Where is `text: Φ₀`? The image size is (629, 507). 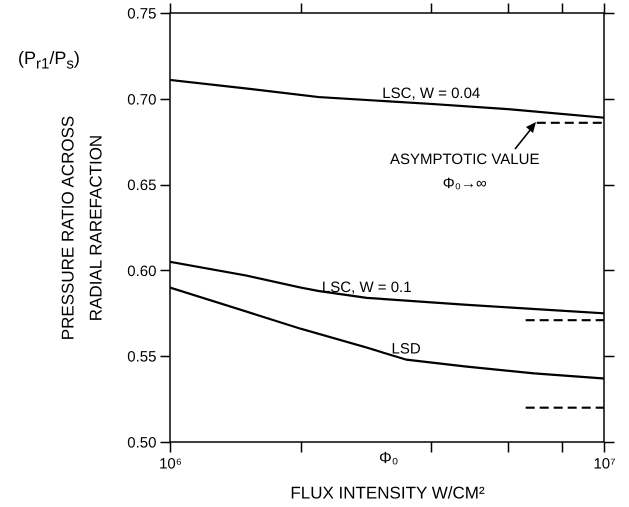 text: Φ₀ is located at coordinates (388, 459).